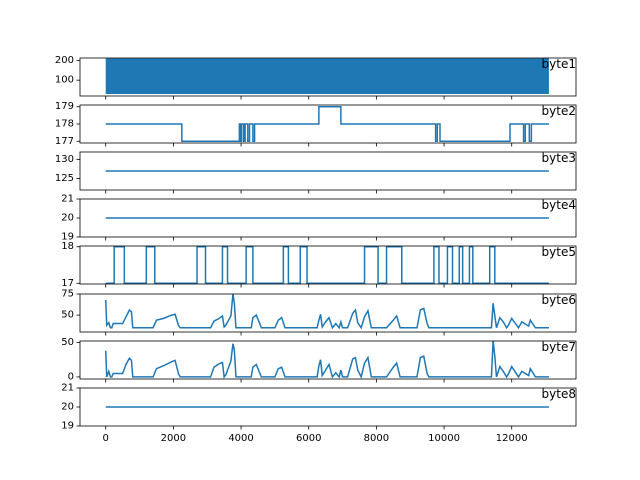 This screenshot has height=480, width=640. Describe the element at coordinates (64, 60) in the screenshot. I see `ytick-label-byte1-1: 200` at that location.